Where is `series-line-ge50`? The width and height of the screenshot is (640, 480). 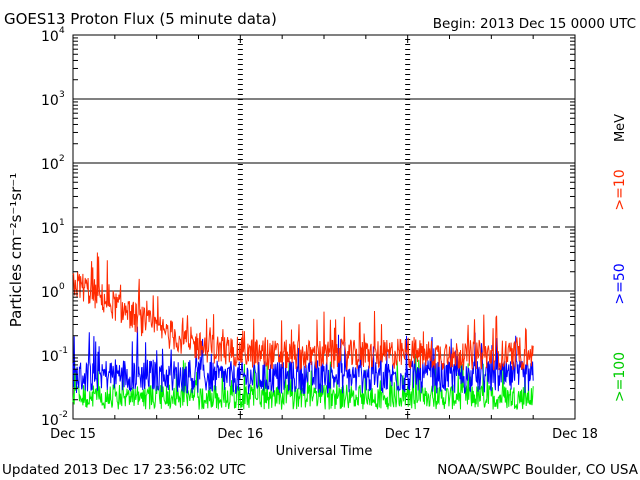
series-line-ge50 is located at coordinates (303, 360).